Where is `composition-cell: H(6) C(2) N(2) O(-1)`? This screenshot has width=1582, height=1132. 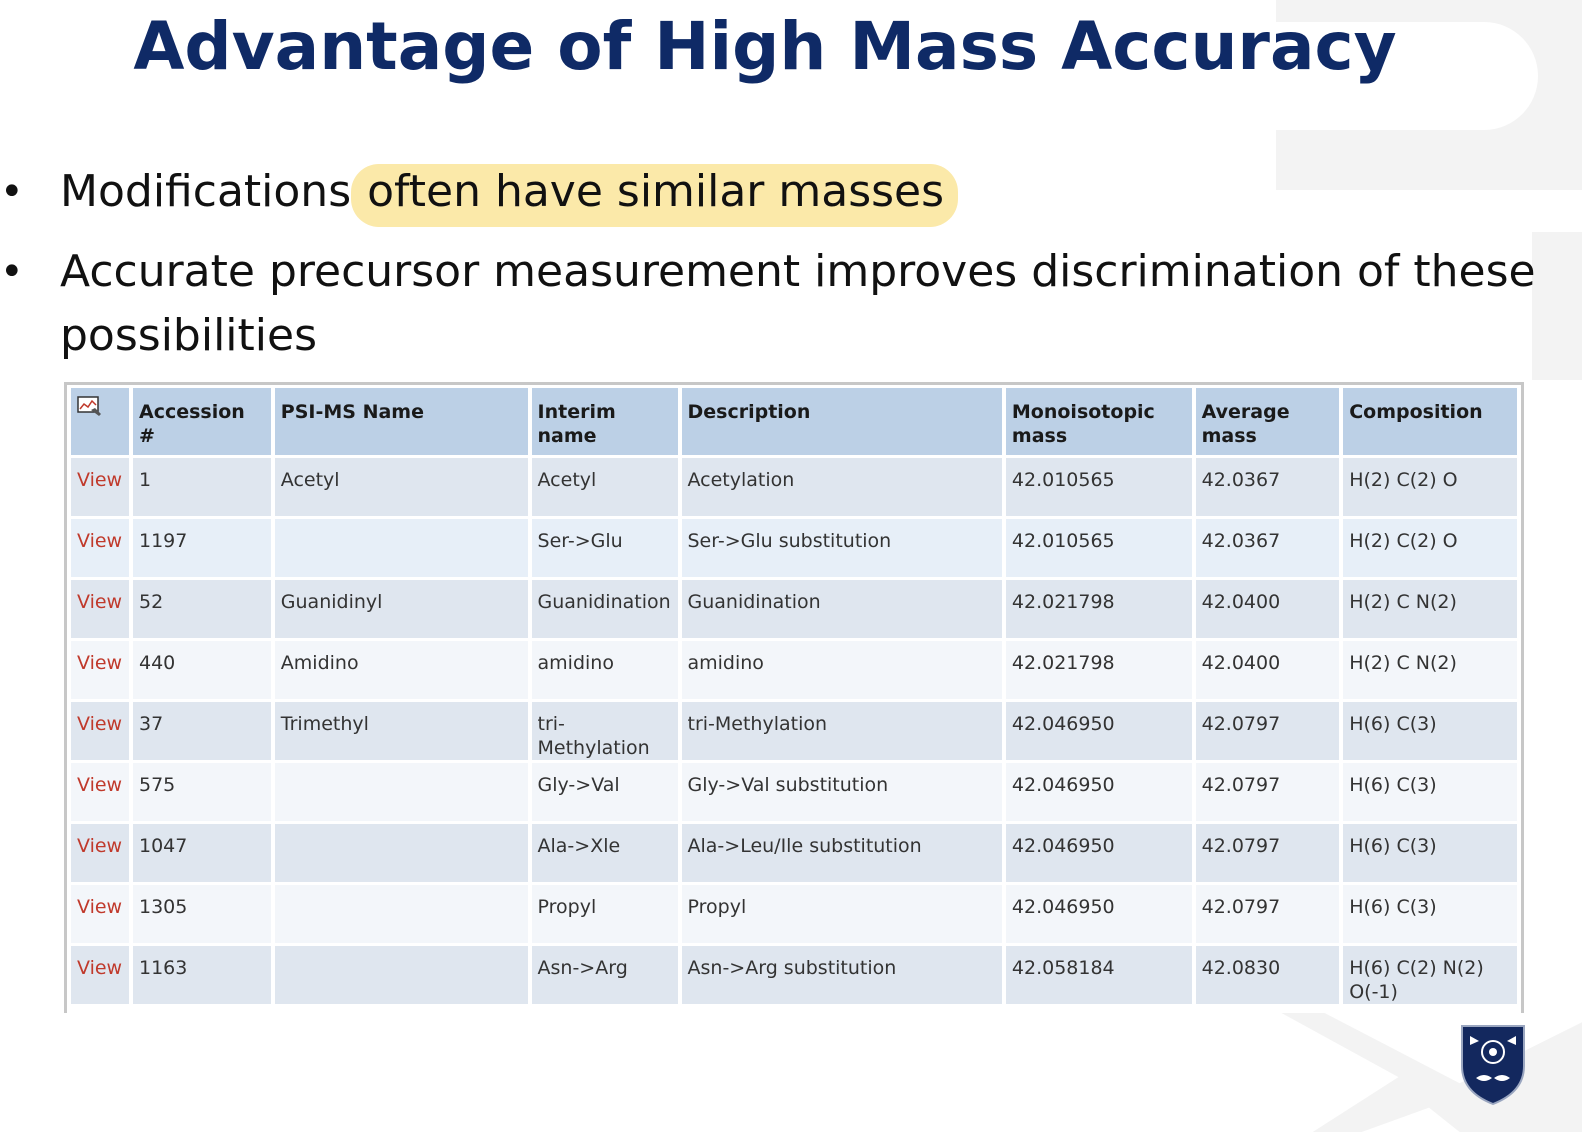
composition-cell: H(6) C(2) N(2) O(-1) is located at coordinates (1430, 975).